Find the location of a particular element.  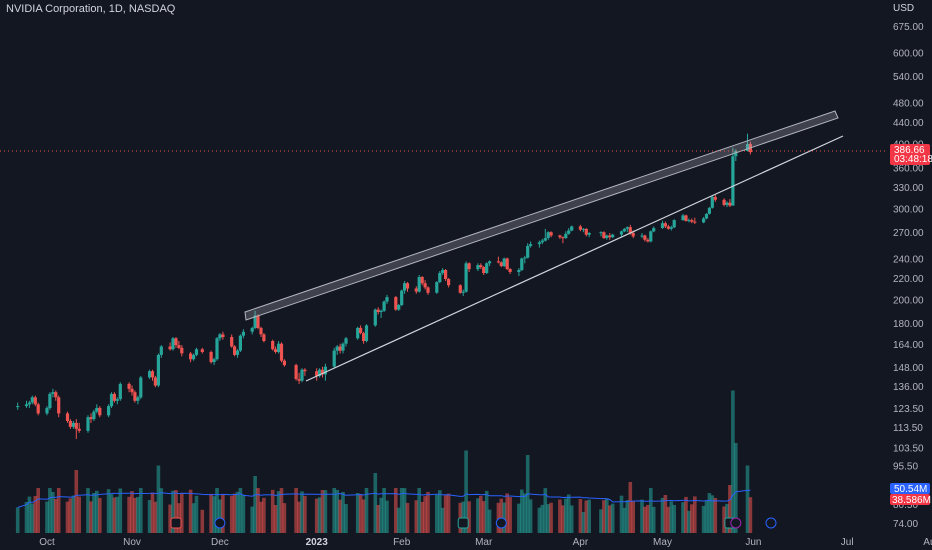

price-tick-label: 480.00 is located at coordinates (908, 104).